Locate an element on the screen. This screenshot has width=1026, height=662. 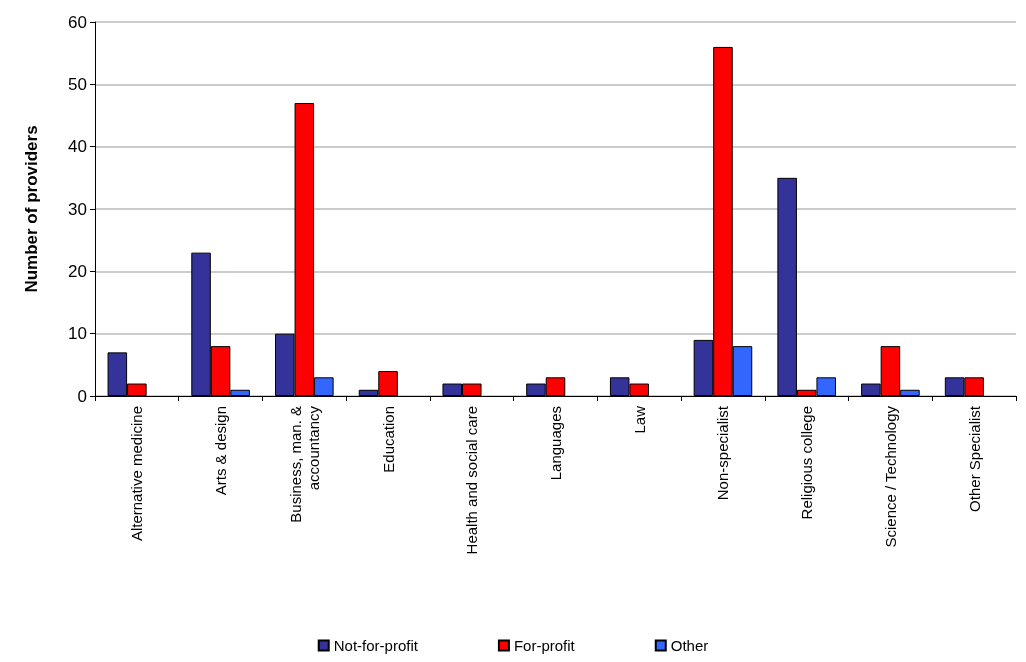
y-tick-label: 10 is located at coordinates (77, 334).